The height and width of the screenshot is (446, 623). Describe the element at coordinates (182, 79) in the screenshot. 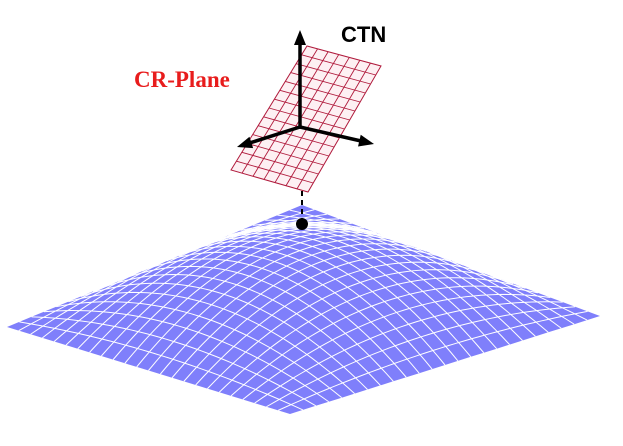

I see `cr-plane-label: CR-Plane` at that location.